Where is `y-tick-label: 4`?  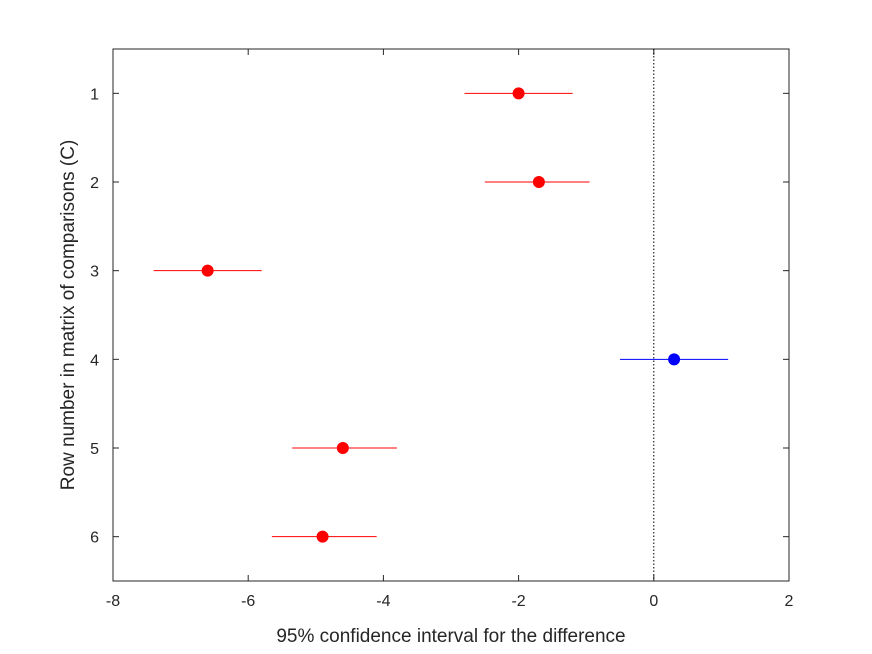
y-tick-label: 4 is located at coordinates (94, 360).